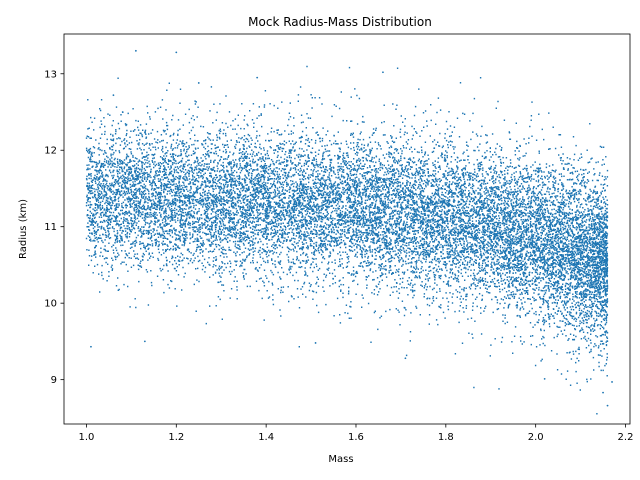 The width and height of the screenshot is (640, 480). What do you see at coordinates (340, 22) in the screenshot?
I see `chart-title: Mock Radius-Mass Distribution` at bounding box center [340, 22].